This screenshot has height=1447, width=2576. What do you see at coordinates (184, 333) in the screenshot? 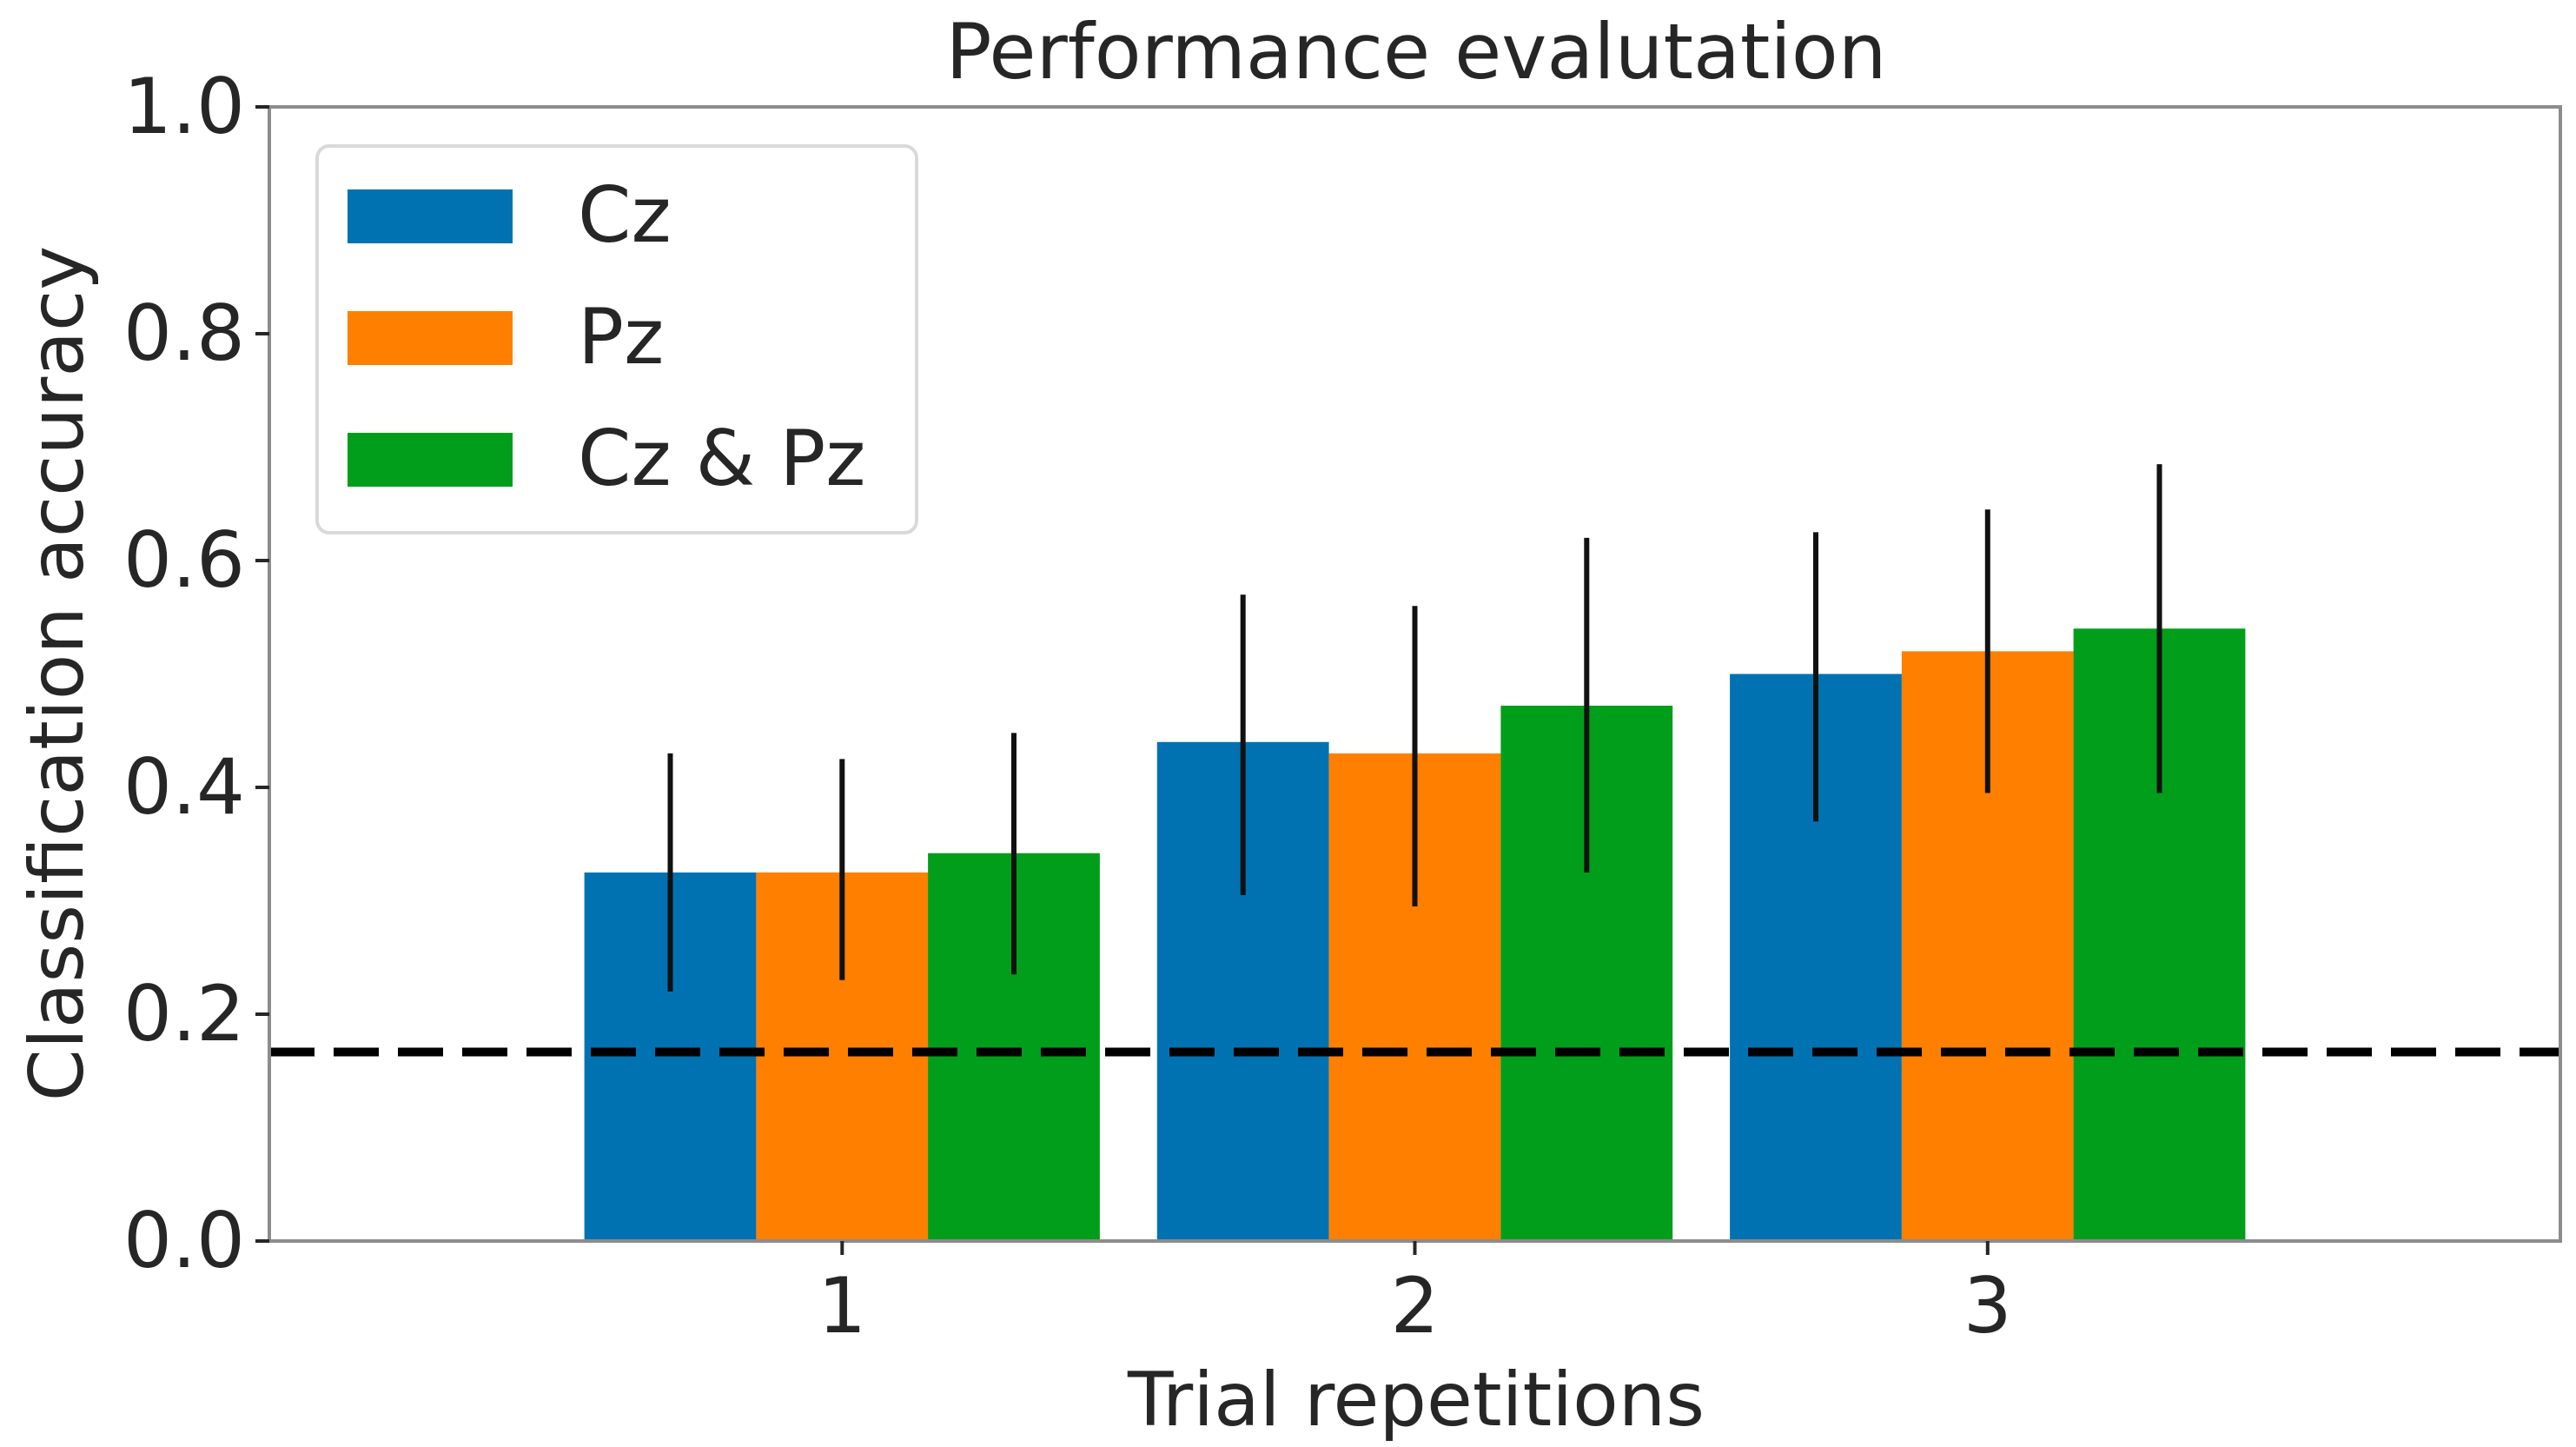
I see `y-tick-label: 0.8` at bounding box center [184, 333].